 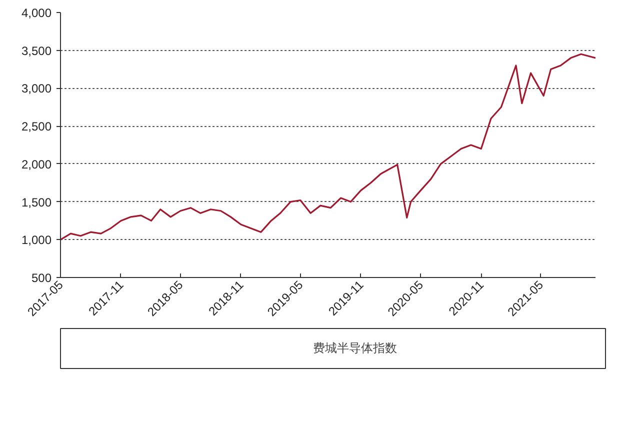 I want to click on y-tick-label: 3,500, so click(x=36, y=51).